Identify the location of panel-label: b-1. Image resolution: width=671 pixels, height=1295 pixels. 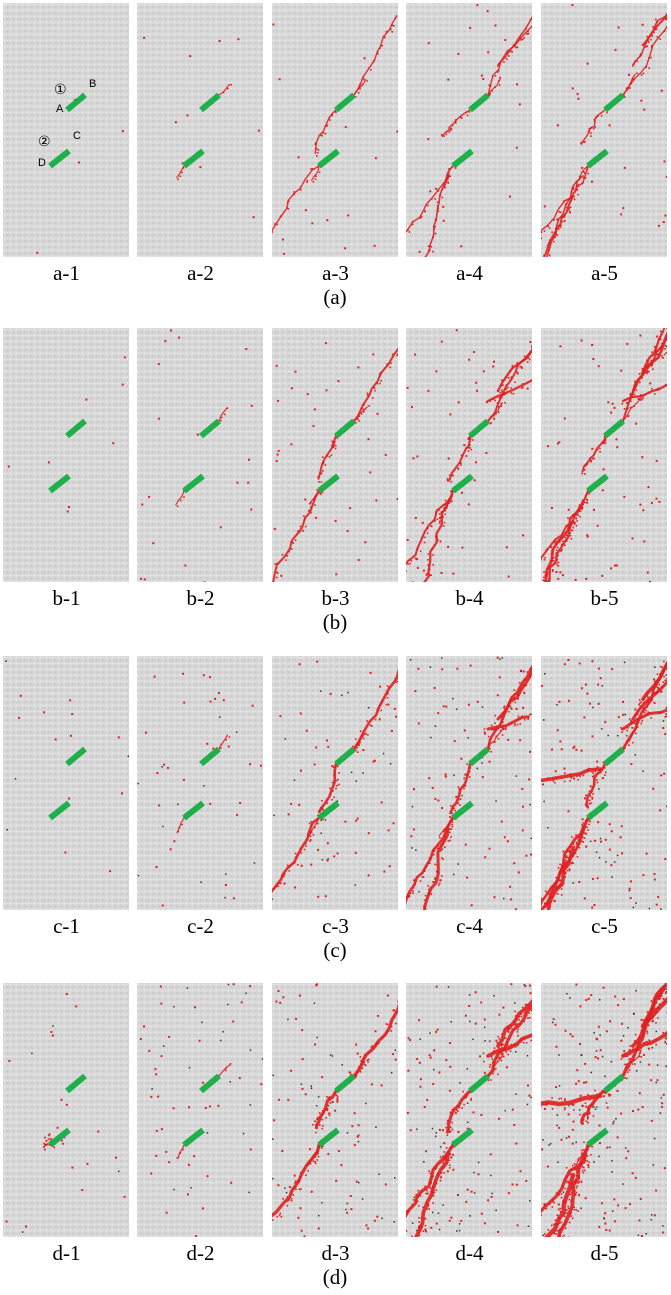
(66, 598).